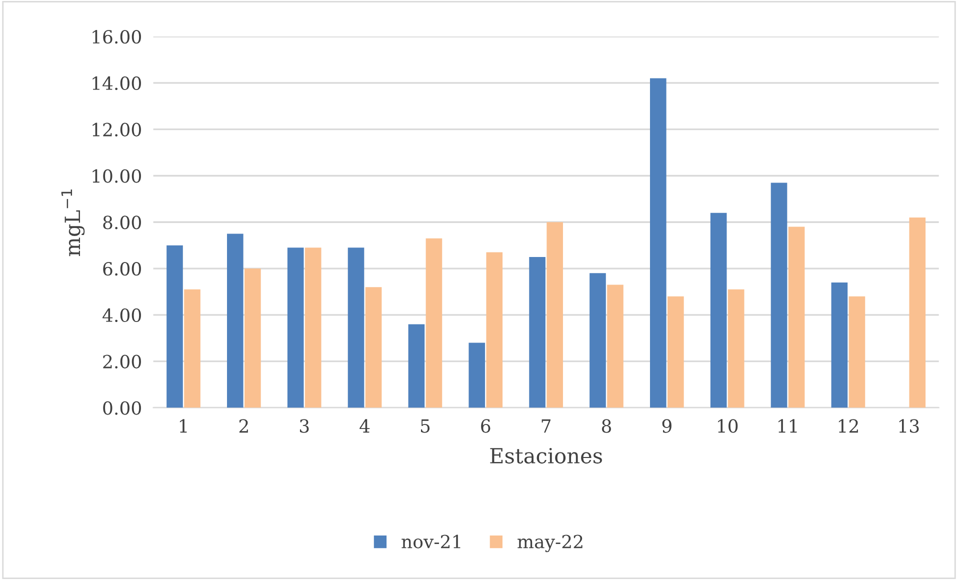  I want to click on x-axis-title: Estaciones, so click(546, 456).